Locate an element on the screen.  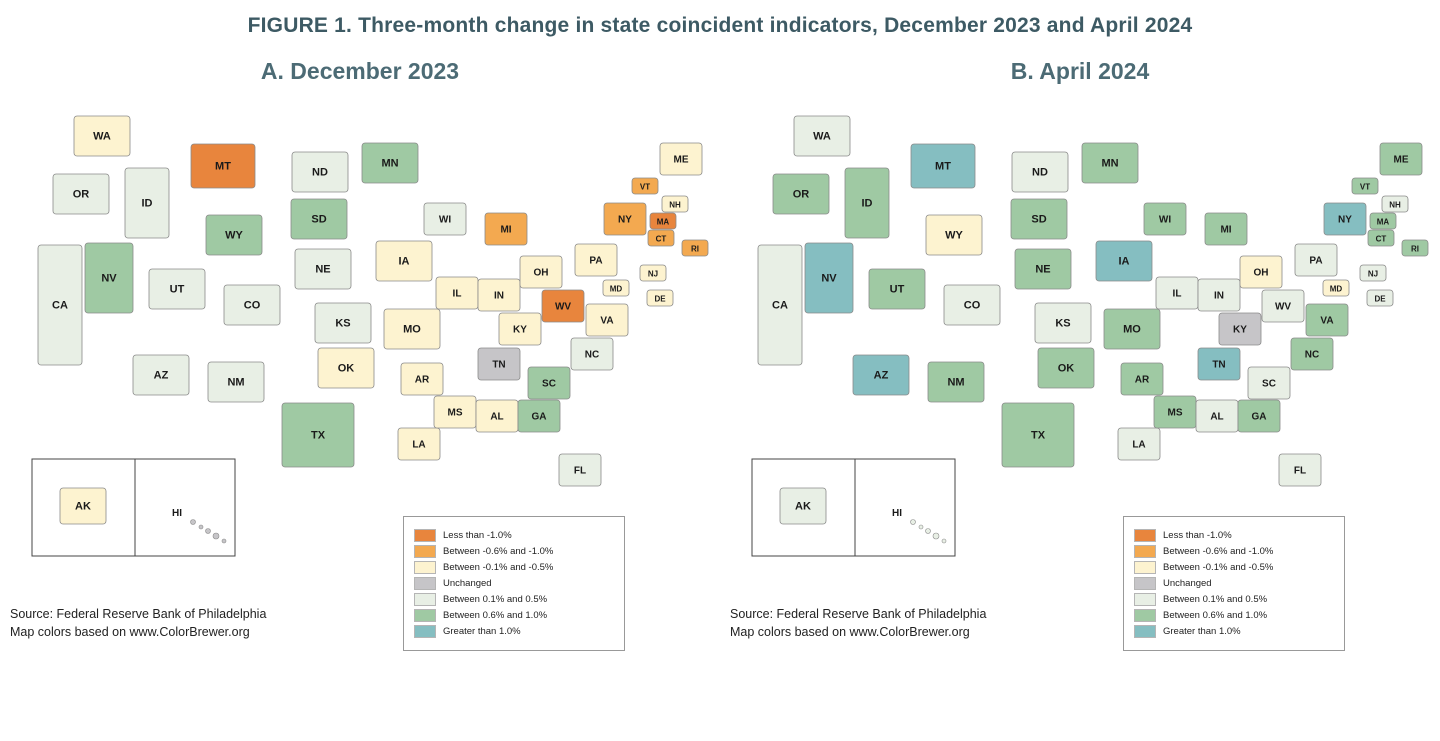
state-label-RI: RI is located at coordinates (1415, 249).